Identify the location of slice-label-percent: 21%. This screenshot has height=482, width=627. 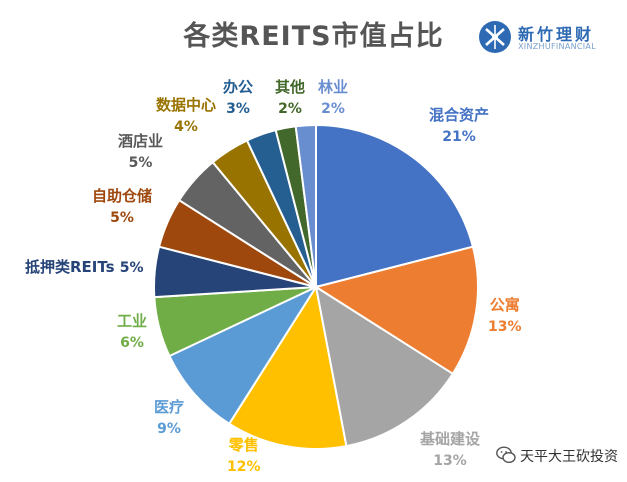
(459, 137).